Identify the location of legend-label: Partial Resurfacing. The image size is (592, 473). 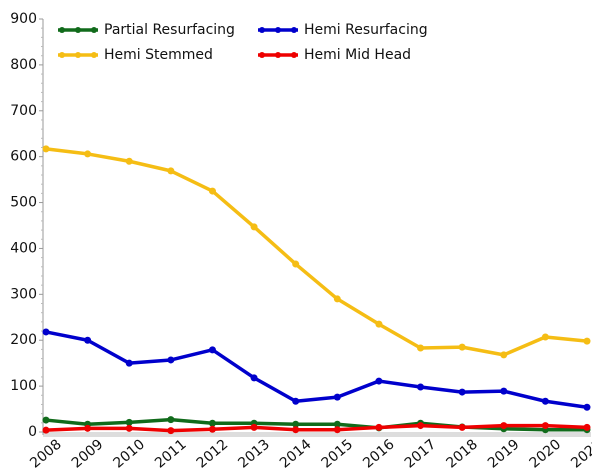
(169, 30).